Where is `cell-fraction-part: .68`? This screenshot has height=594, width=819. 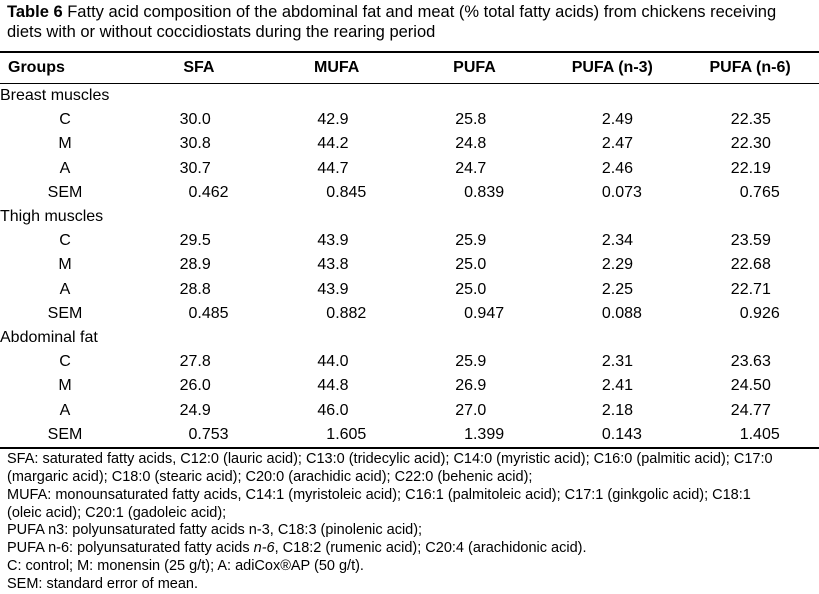
cell-fraction-part: .68 is located at coordinates (759, 265).